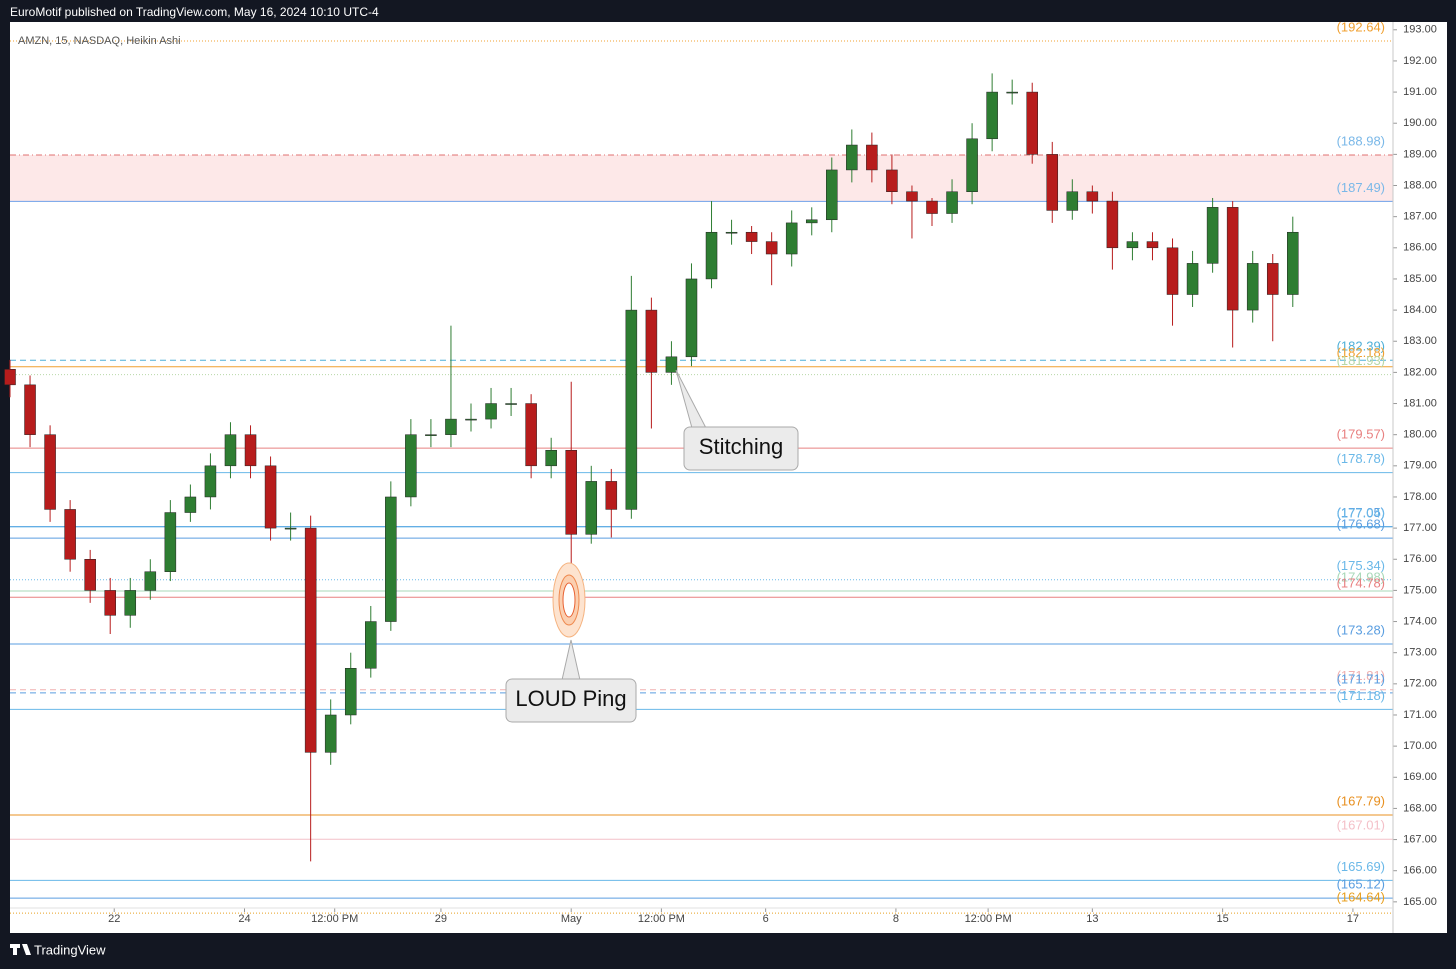 This screenshot has height=969, width=1456. I want to click on level-label: (173.28), so click(1361, 629).